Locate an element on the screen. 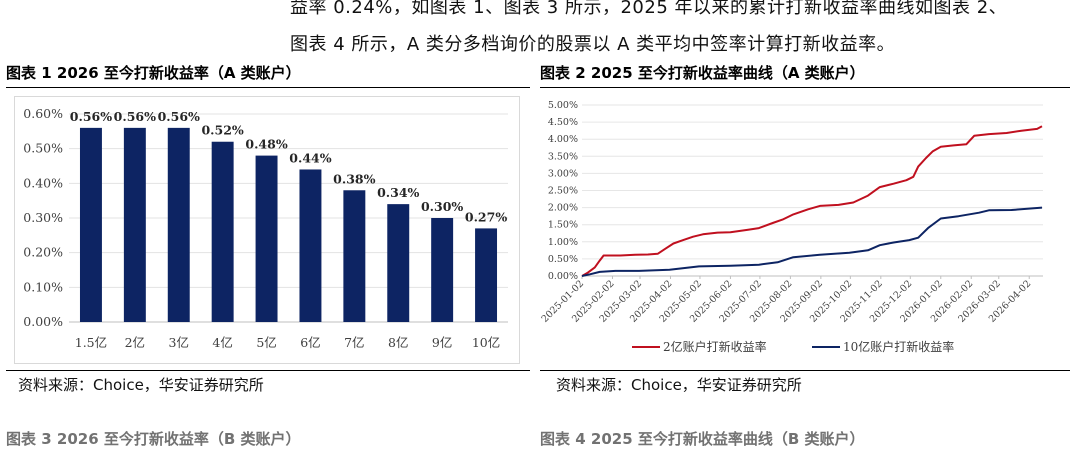 The height and width of the screenshot is (449, 1077). series-line-2yi is located at coordinates (812, 201).